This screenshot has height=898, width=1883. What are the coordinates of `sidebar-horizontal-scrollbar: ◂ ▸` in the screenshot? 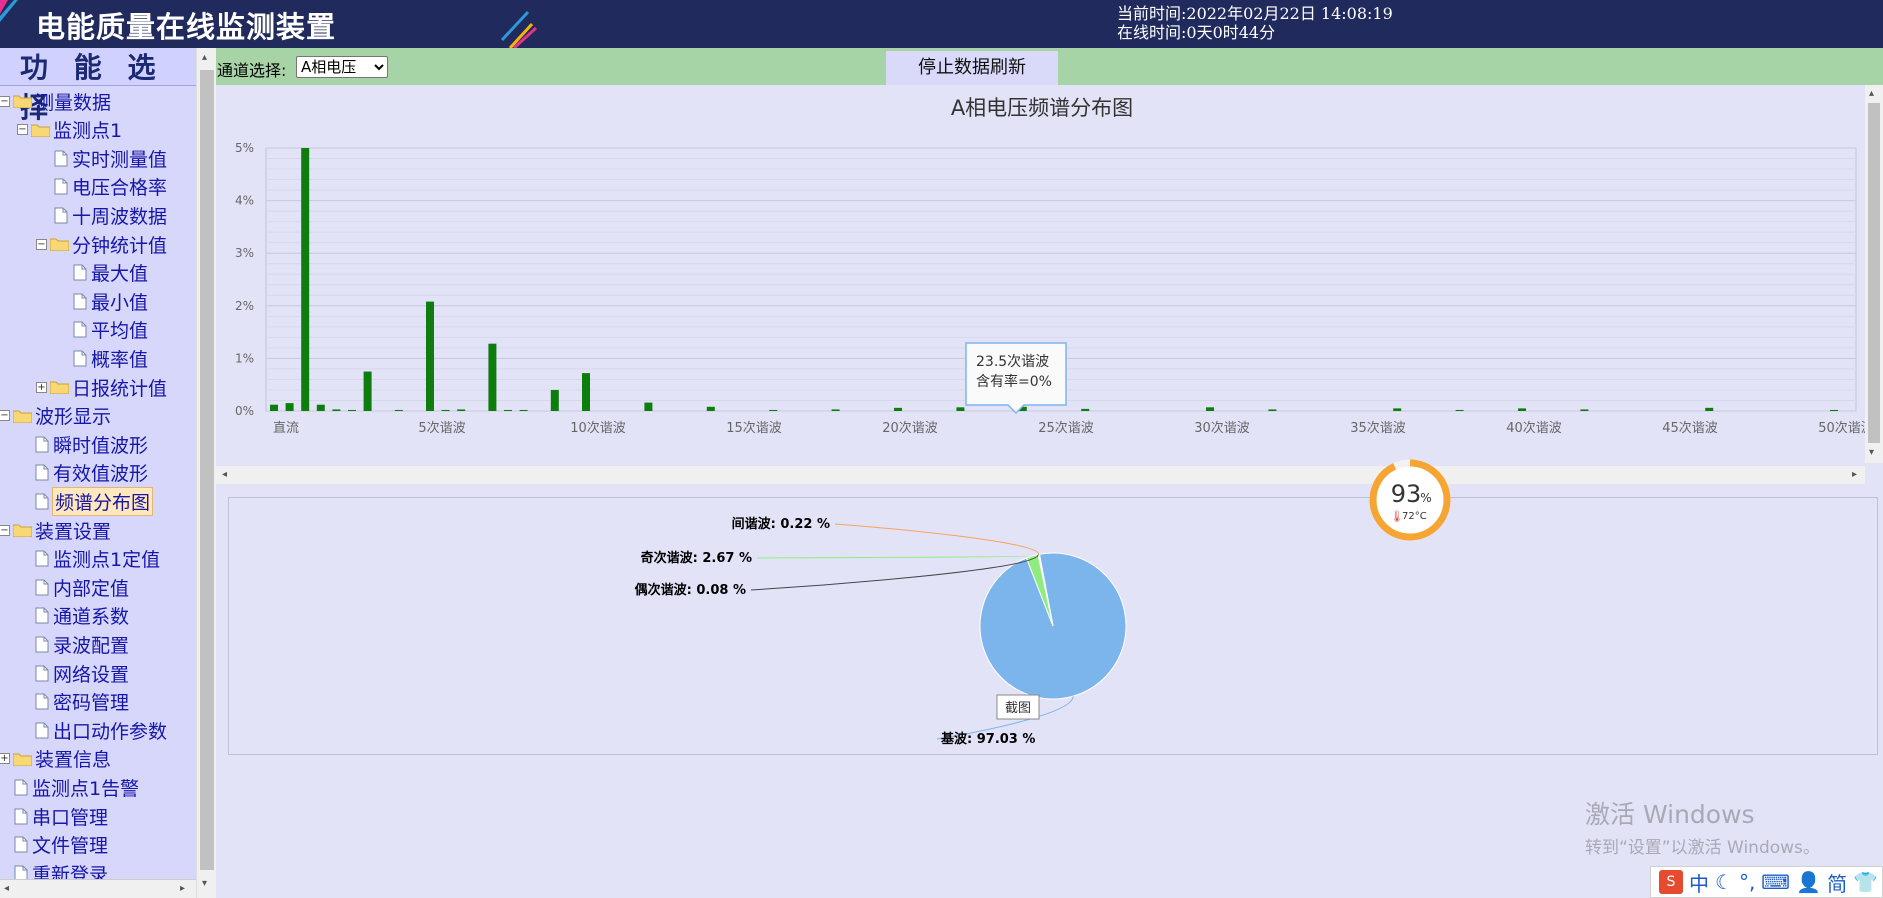 It's located at (98, 888).